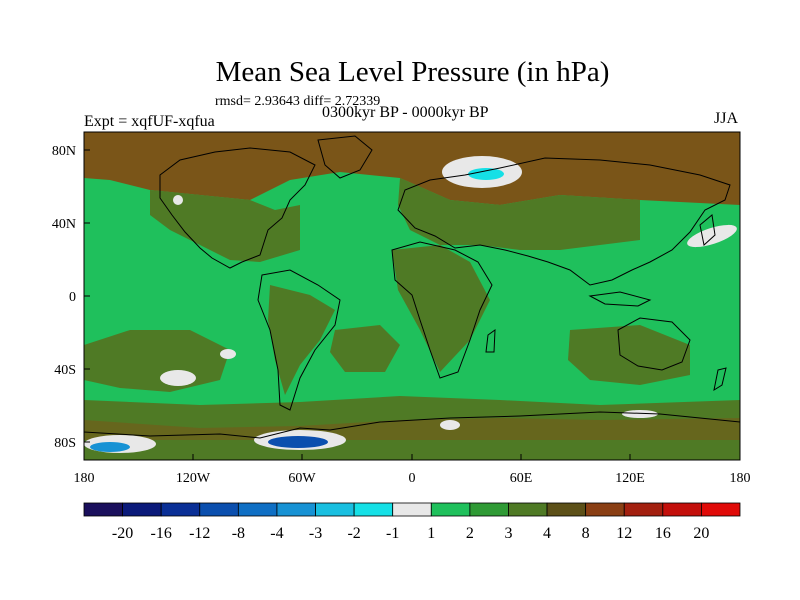 Image resolution: width=800 pixels, height=600 pixels. Describe the element at coordinates (519, 214) in the screenshot. I see `eurasia-high` at that location.